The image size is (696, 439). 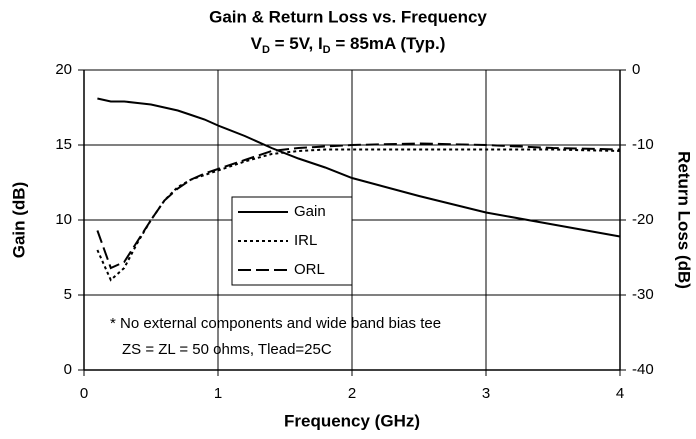 I want to click on subtitle-part: V, so click(x=257, y=43).